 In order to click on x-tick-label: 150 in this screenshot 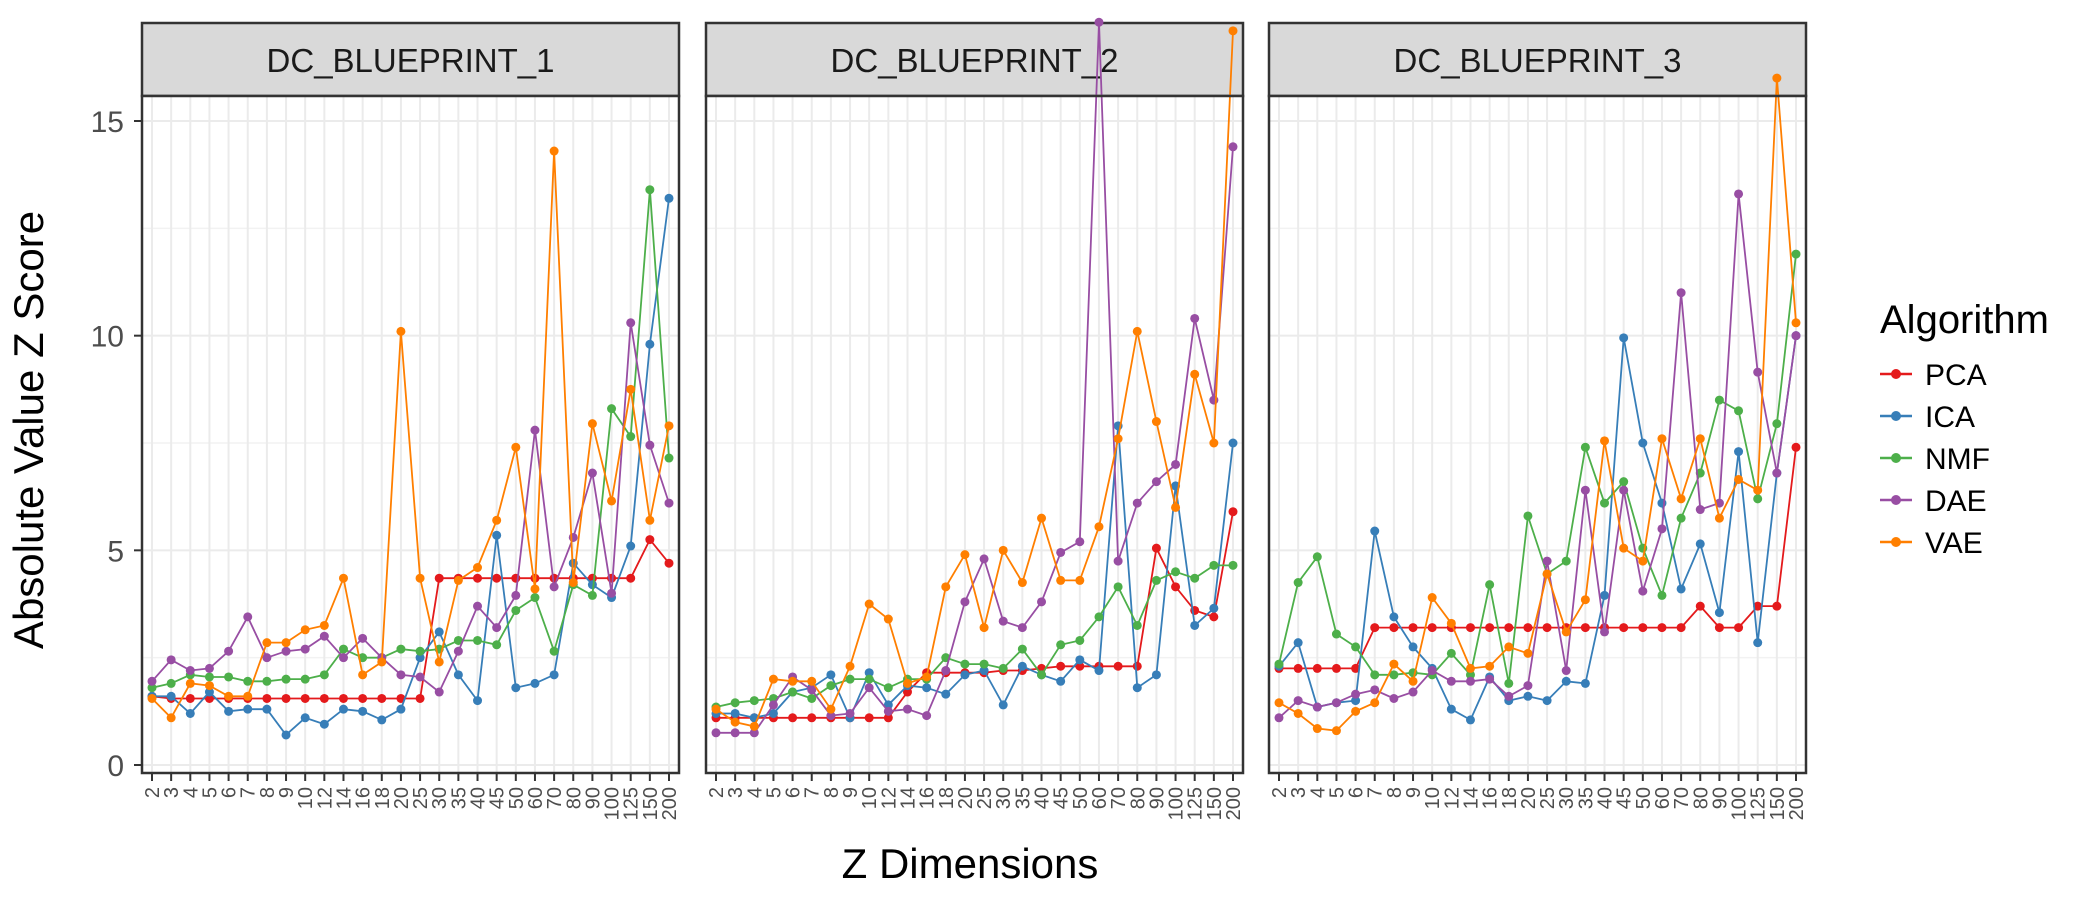, I will do `click(651, 803)`.